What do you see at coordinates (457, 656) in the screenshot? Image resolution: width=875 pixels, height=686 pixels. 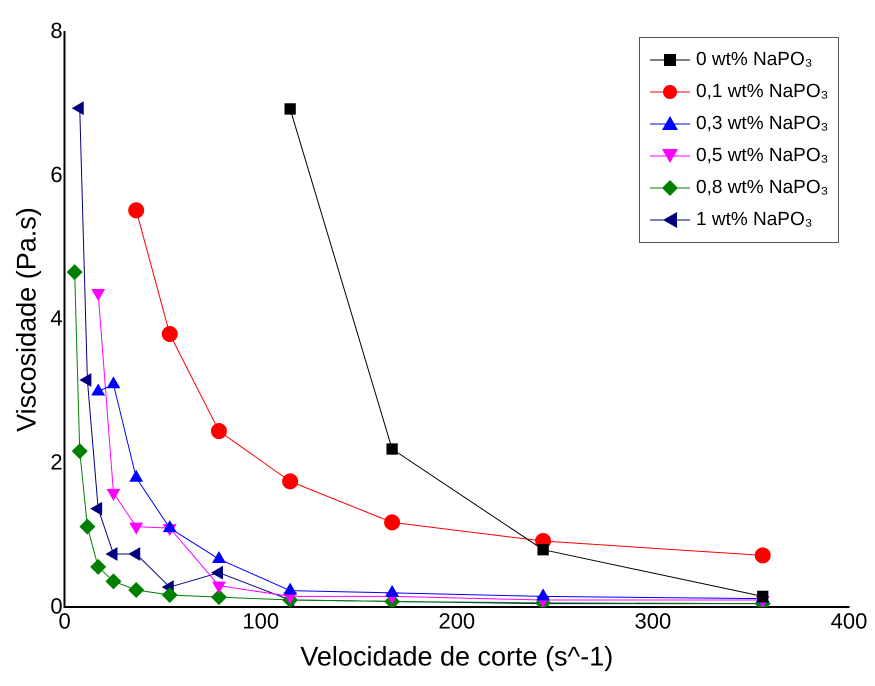 I see `x-axis-title: Velocidade de corte (s^-1)` at bounding box center [457, 656].